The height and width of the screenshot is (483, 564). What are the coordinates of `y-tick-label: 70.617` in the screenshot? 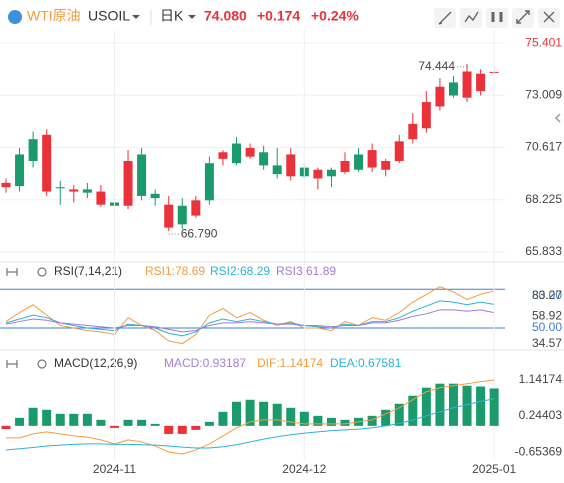 It's located at (543, 147).